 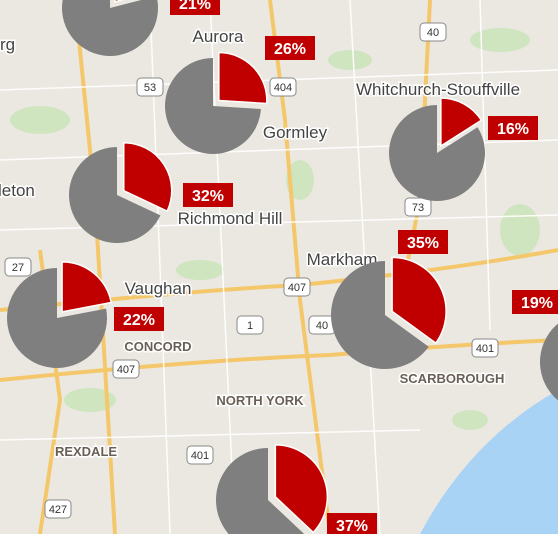 I want to click on place-label: Vaughan, so click(x=158, y=288).